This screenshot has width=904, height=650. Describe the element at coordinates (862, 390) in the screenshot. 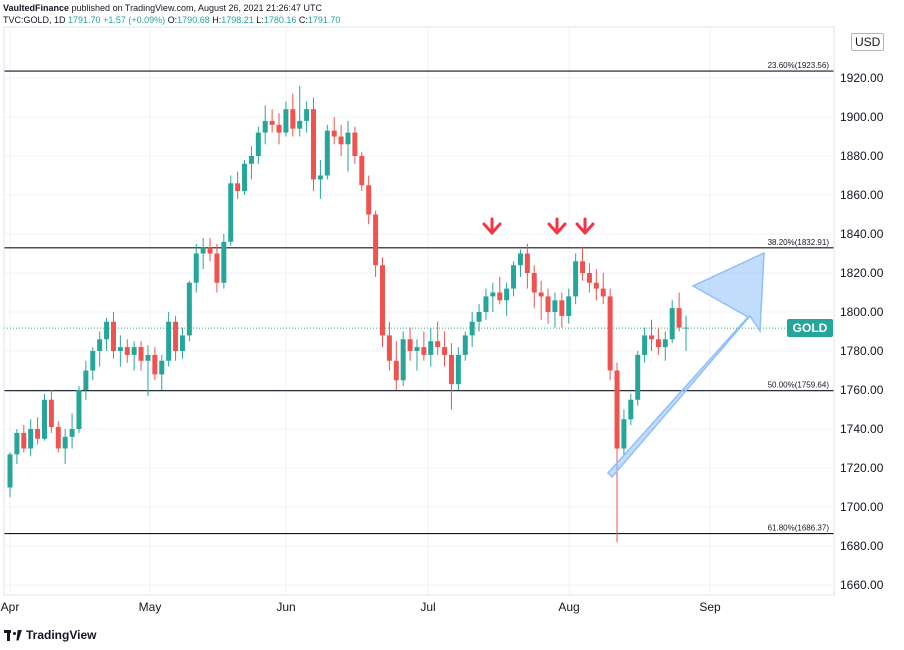

I see `y-tick-label: 1760.00` at that location.